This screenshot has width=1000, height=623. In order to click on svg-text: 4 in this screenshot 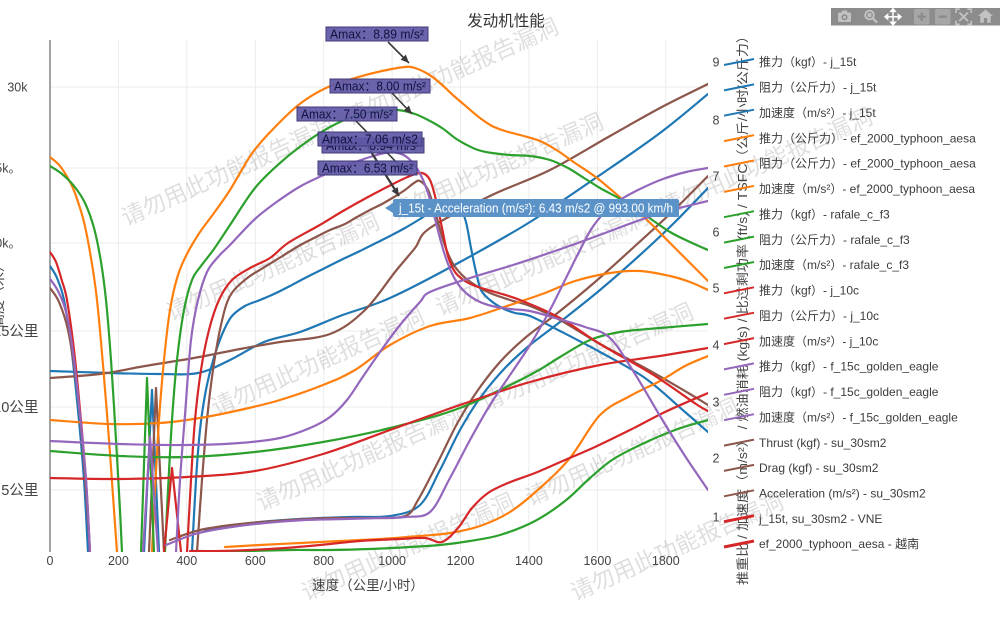, I will do `click(716, 346)`.